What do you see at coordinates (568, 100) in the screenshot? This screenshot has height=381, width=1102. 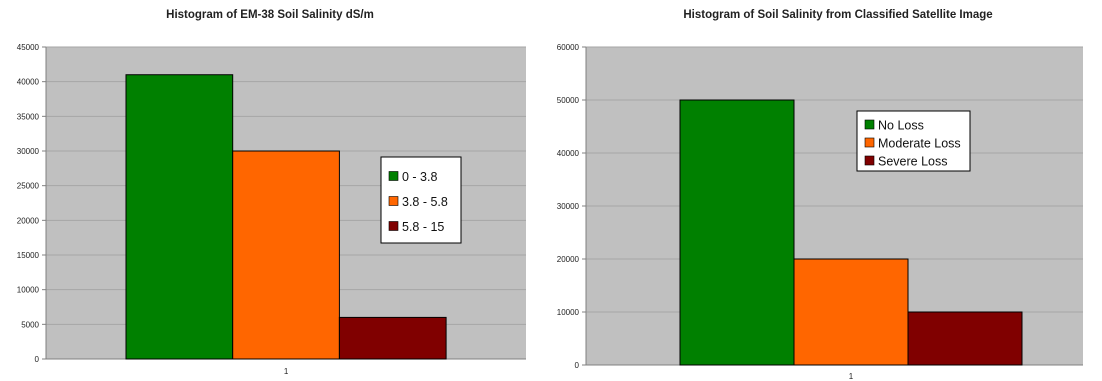 I see `y-tick-label: 50000` at bounding box center [568, 100].